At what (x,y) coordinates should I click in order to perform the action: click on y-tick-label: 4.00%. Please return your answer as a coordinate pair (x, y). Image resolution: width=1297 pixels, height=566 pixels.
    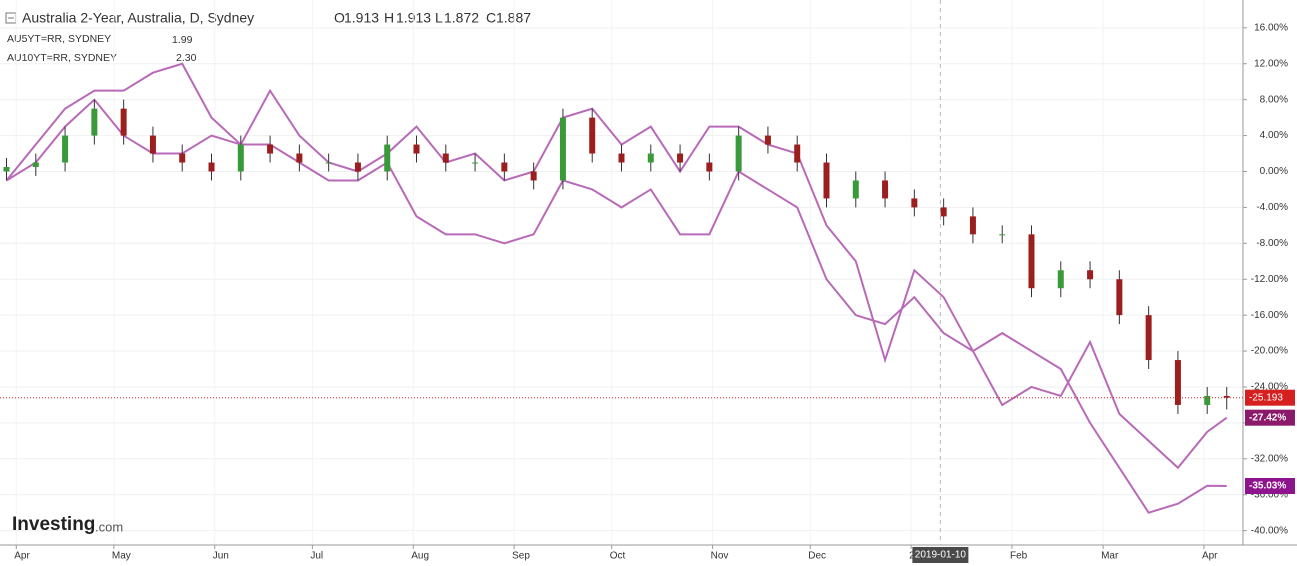
    Looking at the image, I should click on (1274, 135).